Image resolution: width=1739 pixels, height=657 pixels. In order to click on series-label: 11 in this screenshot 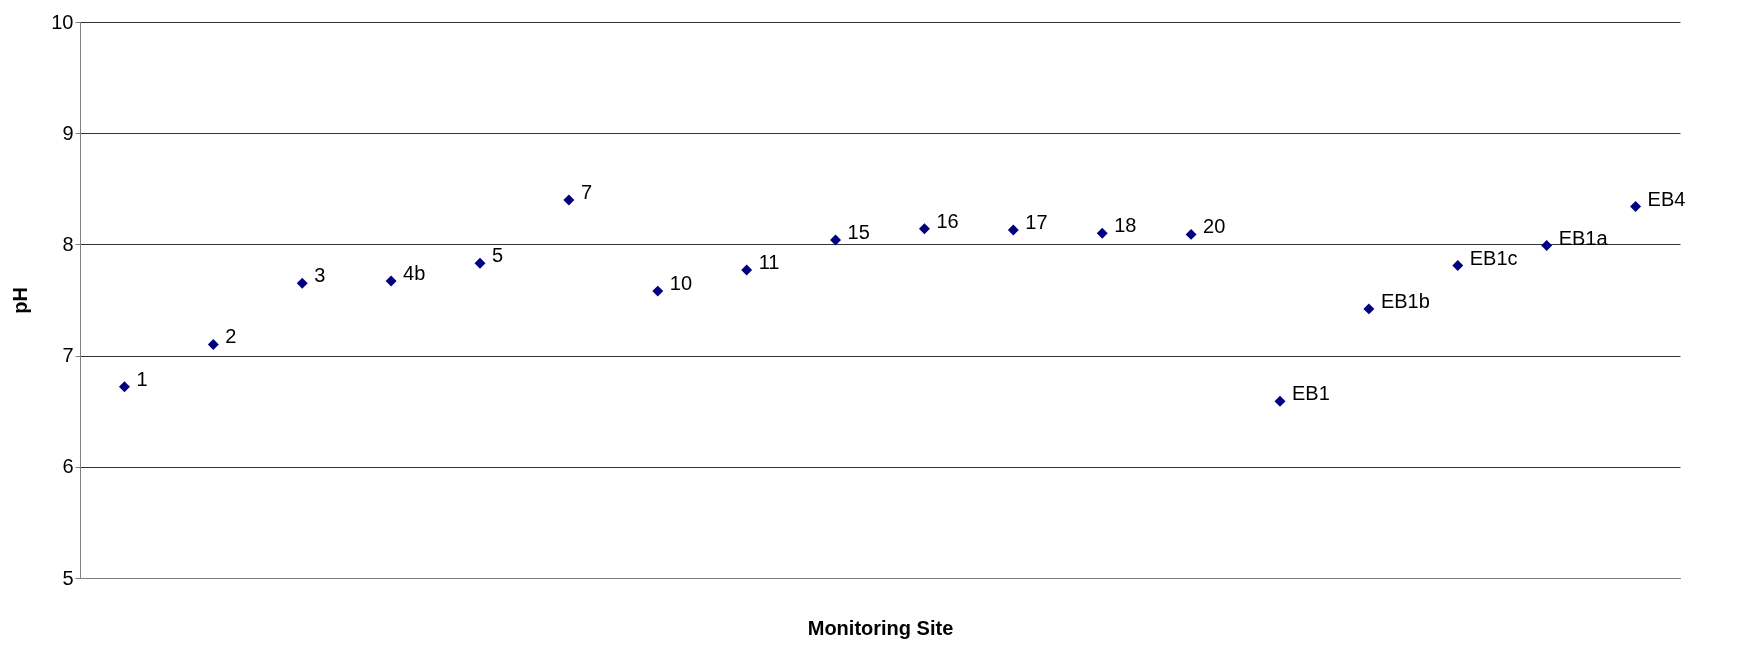, I will do `click(769, 261)`.